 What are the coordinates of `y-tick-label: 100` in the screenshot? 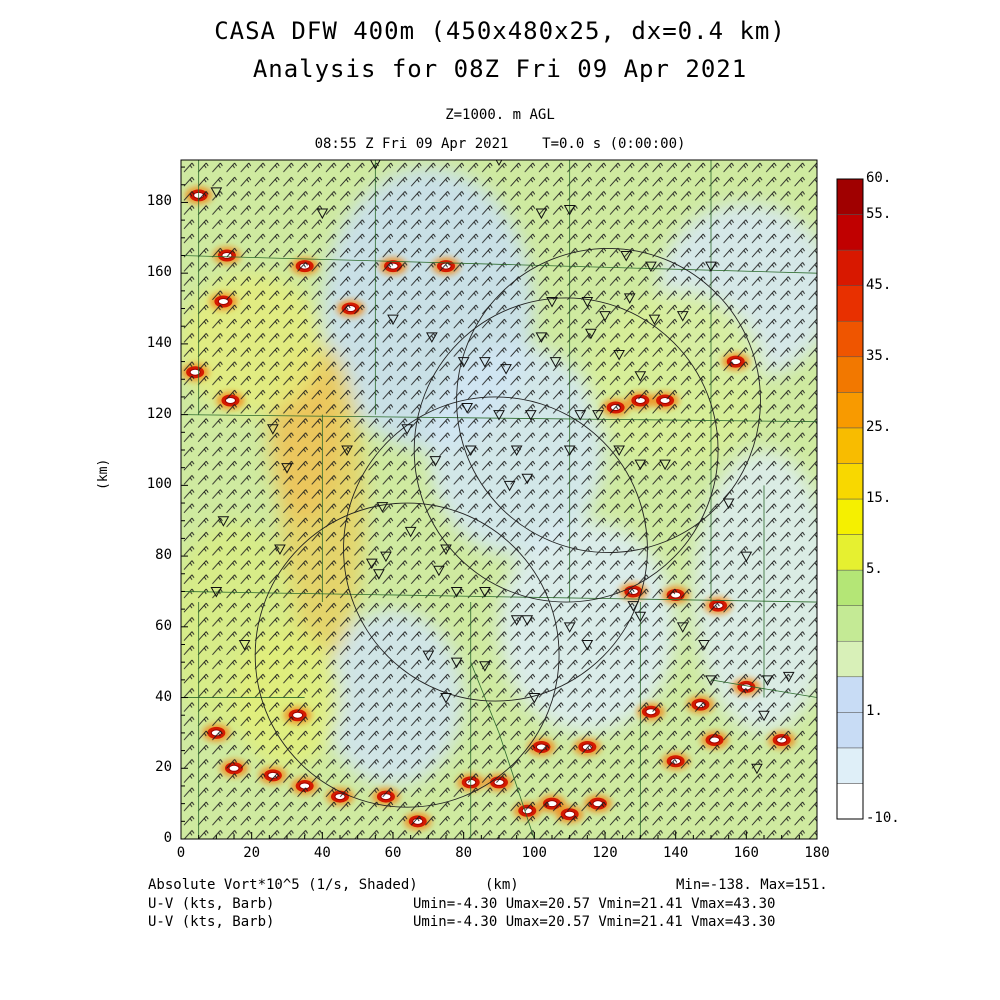 It's located at (159, 484).